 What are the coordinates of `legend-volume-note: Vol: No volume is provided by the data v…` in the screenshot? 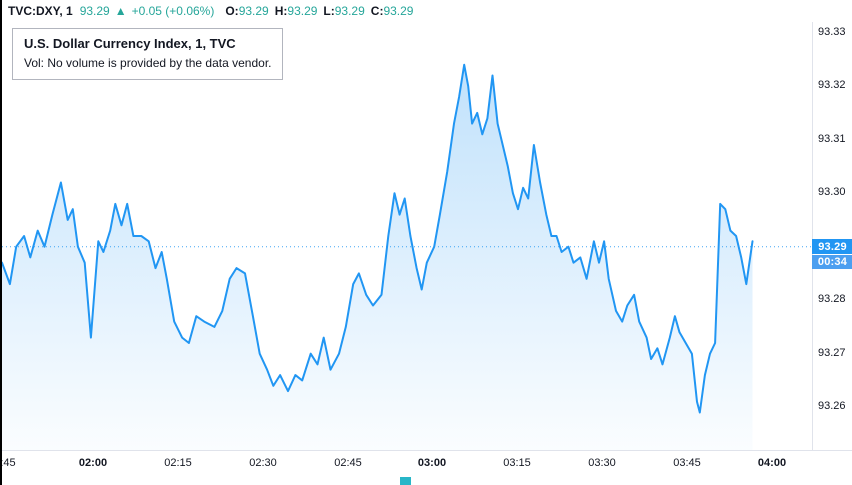 It's located at (148, 63).